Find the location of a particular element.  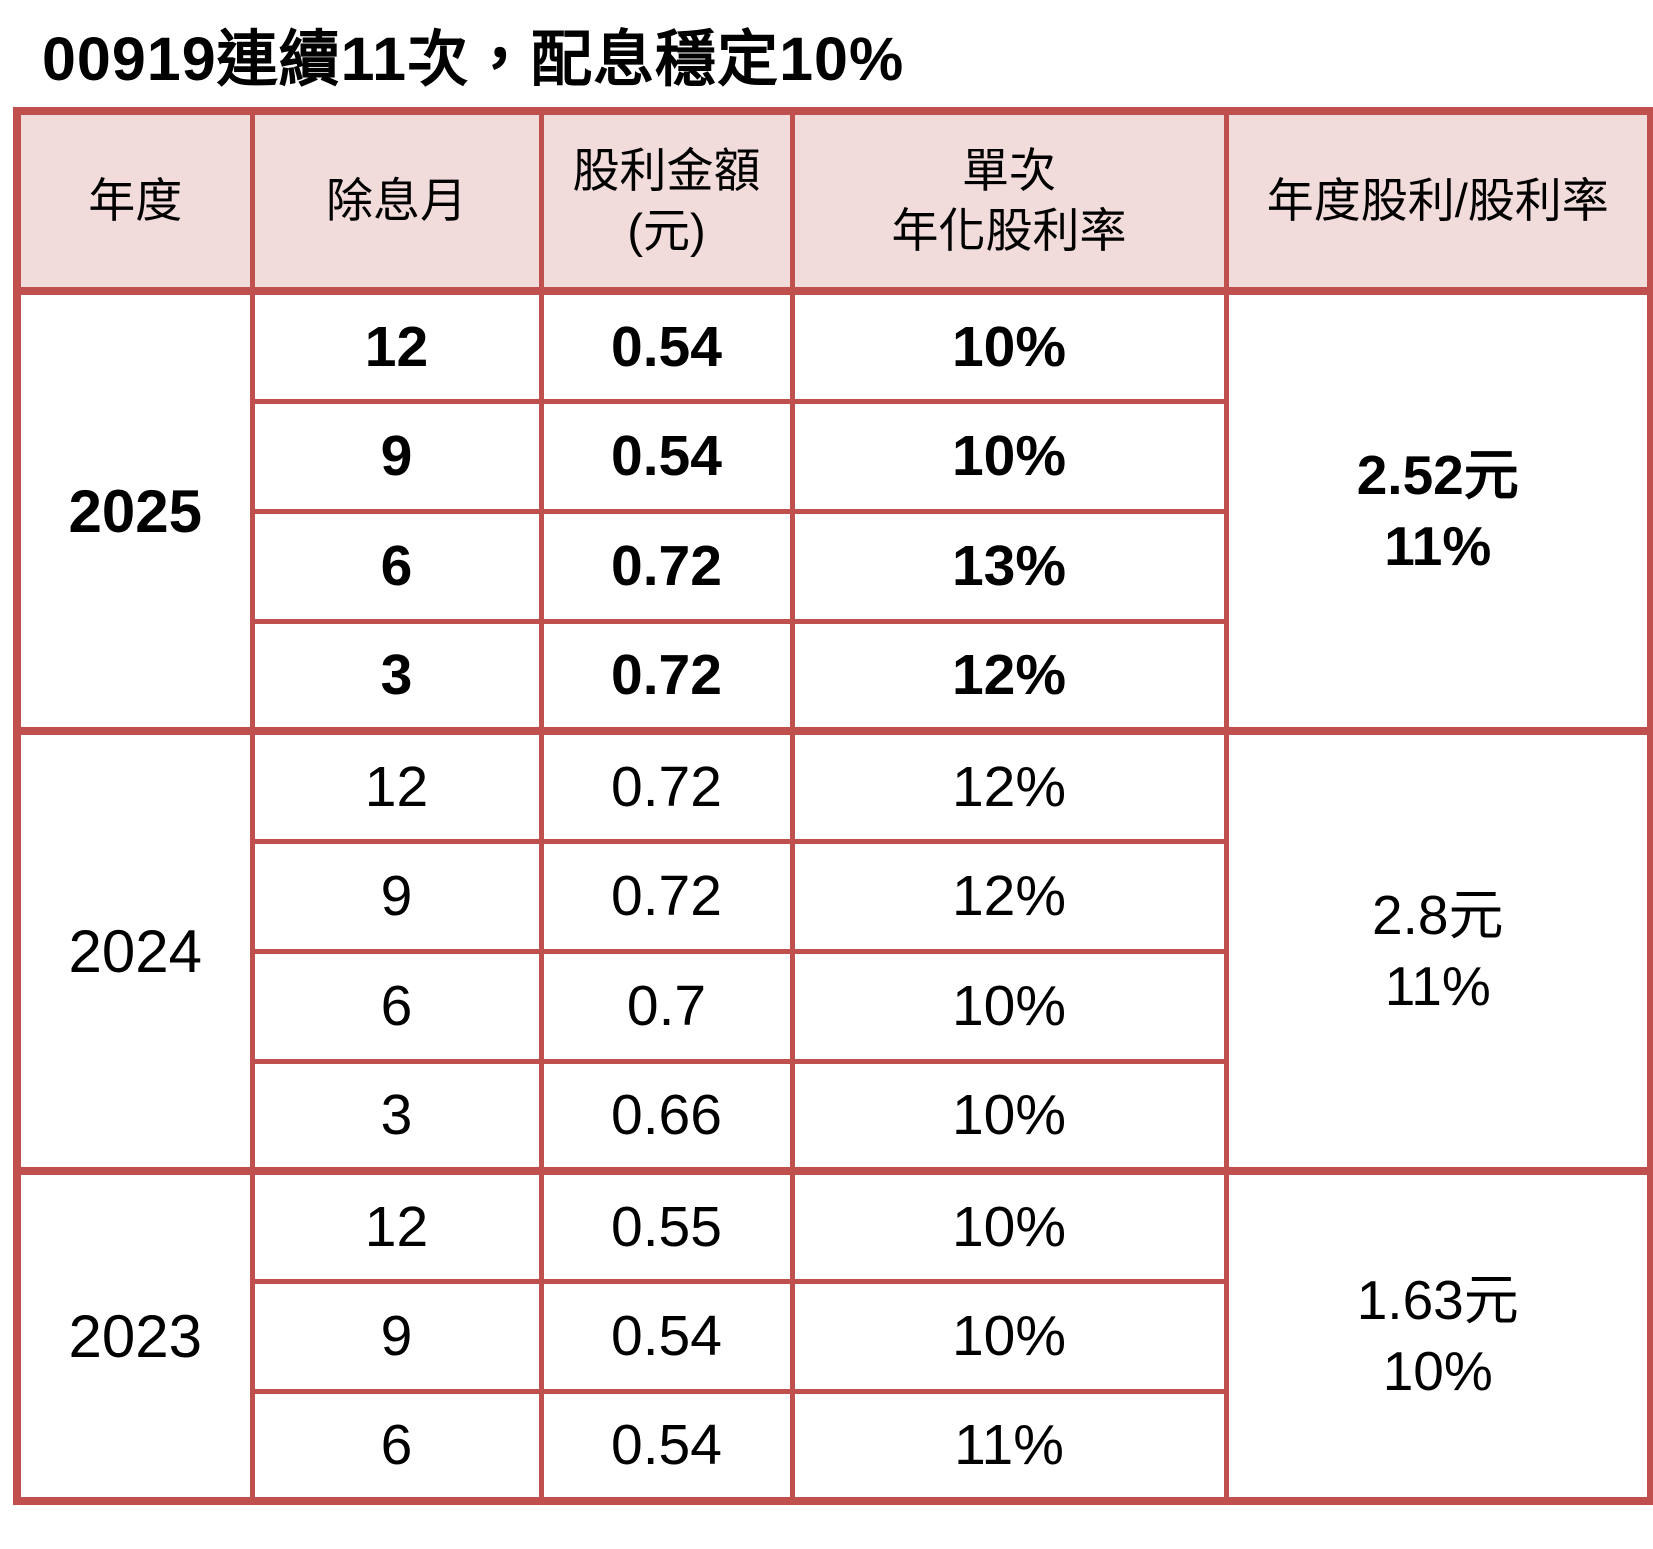

annual-summary: 2.8元 11% is located at coordinates (1438, 950).